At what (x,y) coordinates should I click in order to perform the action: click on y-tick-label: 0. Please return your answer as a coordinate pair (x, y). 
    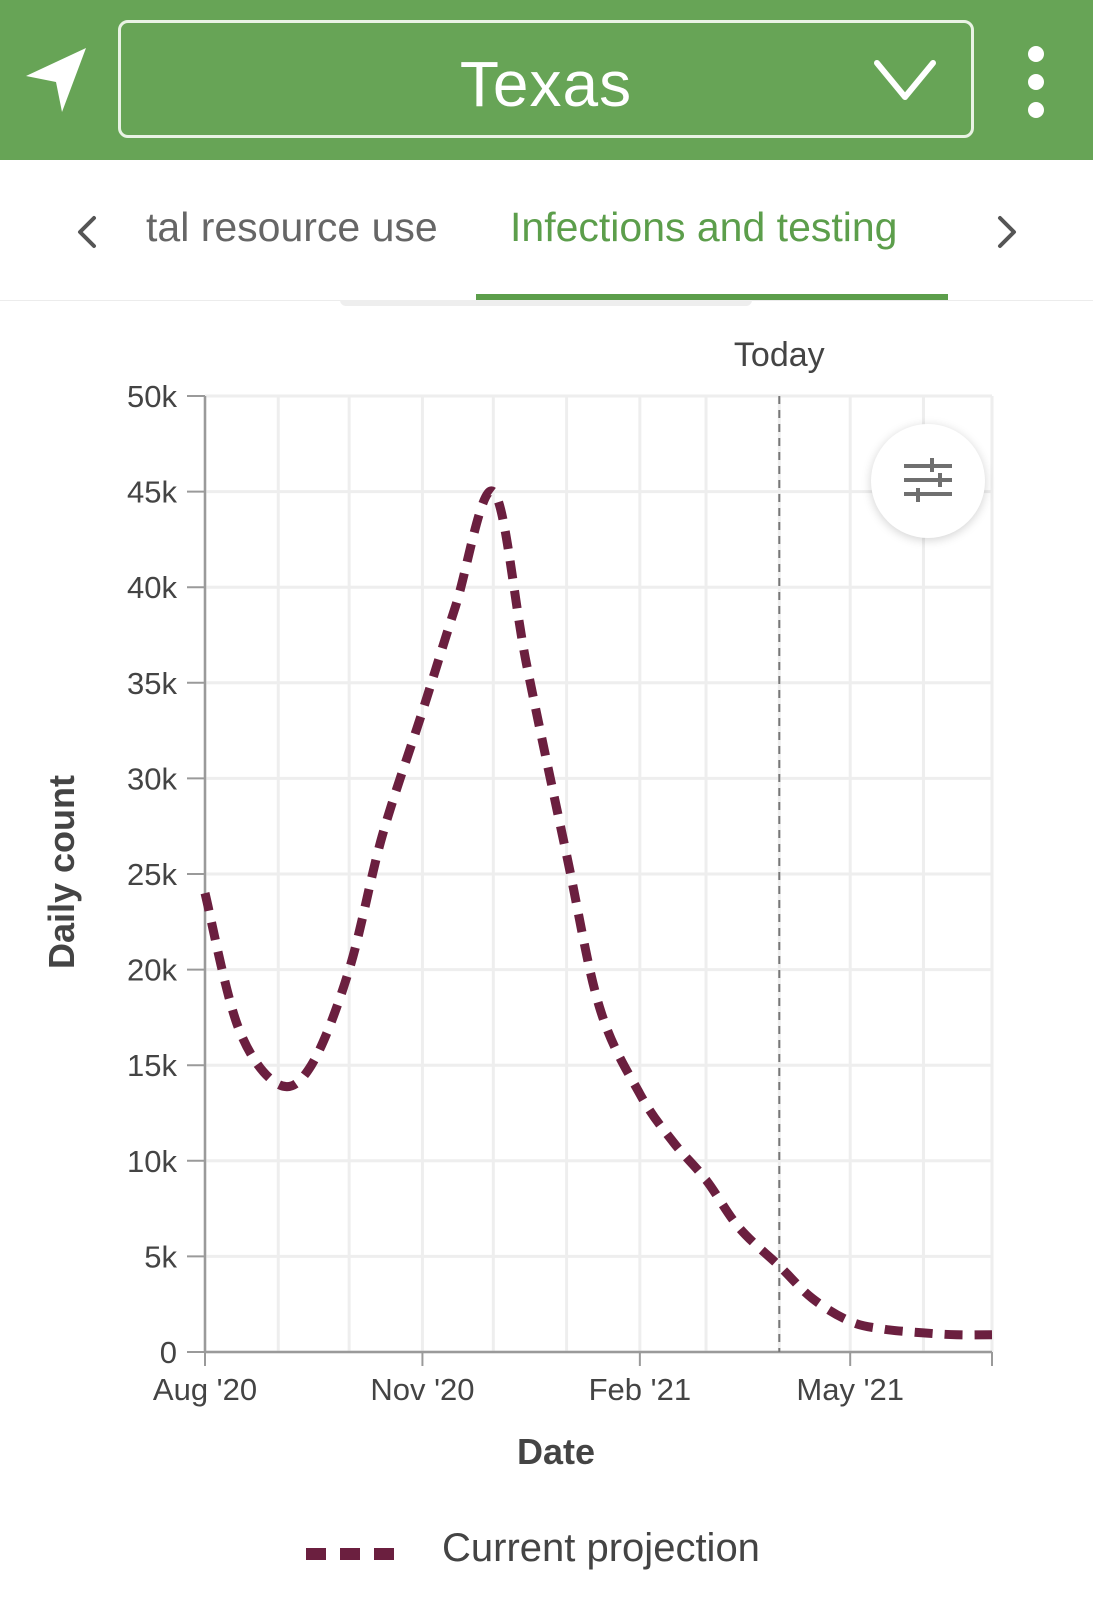
    Looking at the image, I should click on (168, 1352).